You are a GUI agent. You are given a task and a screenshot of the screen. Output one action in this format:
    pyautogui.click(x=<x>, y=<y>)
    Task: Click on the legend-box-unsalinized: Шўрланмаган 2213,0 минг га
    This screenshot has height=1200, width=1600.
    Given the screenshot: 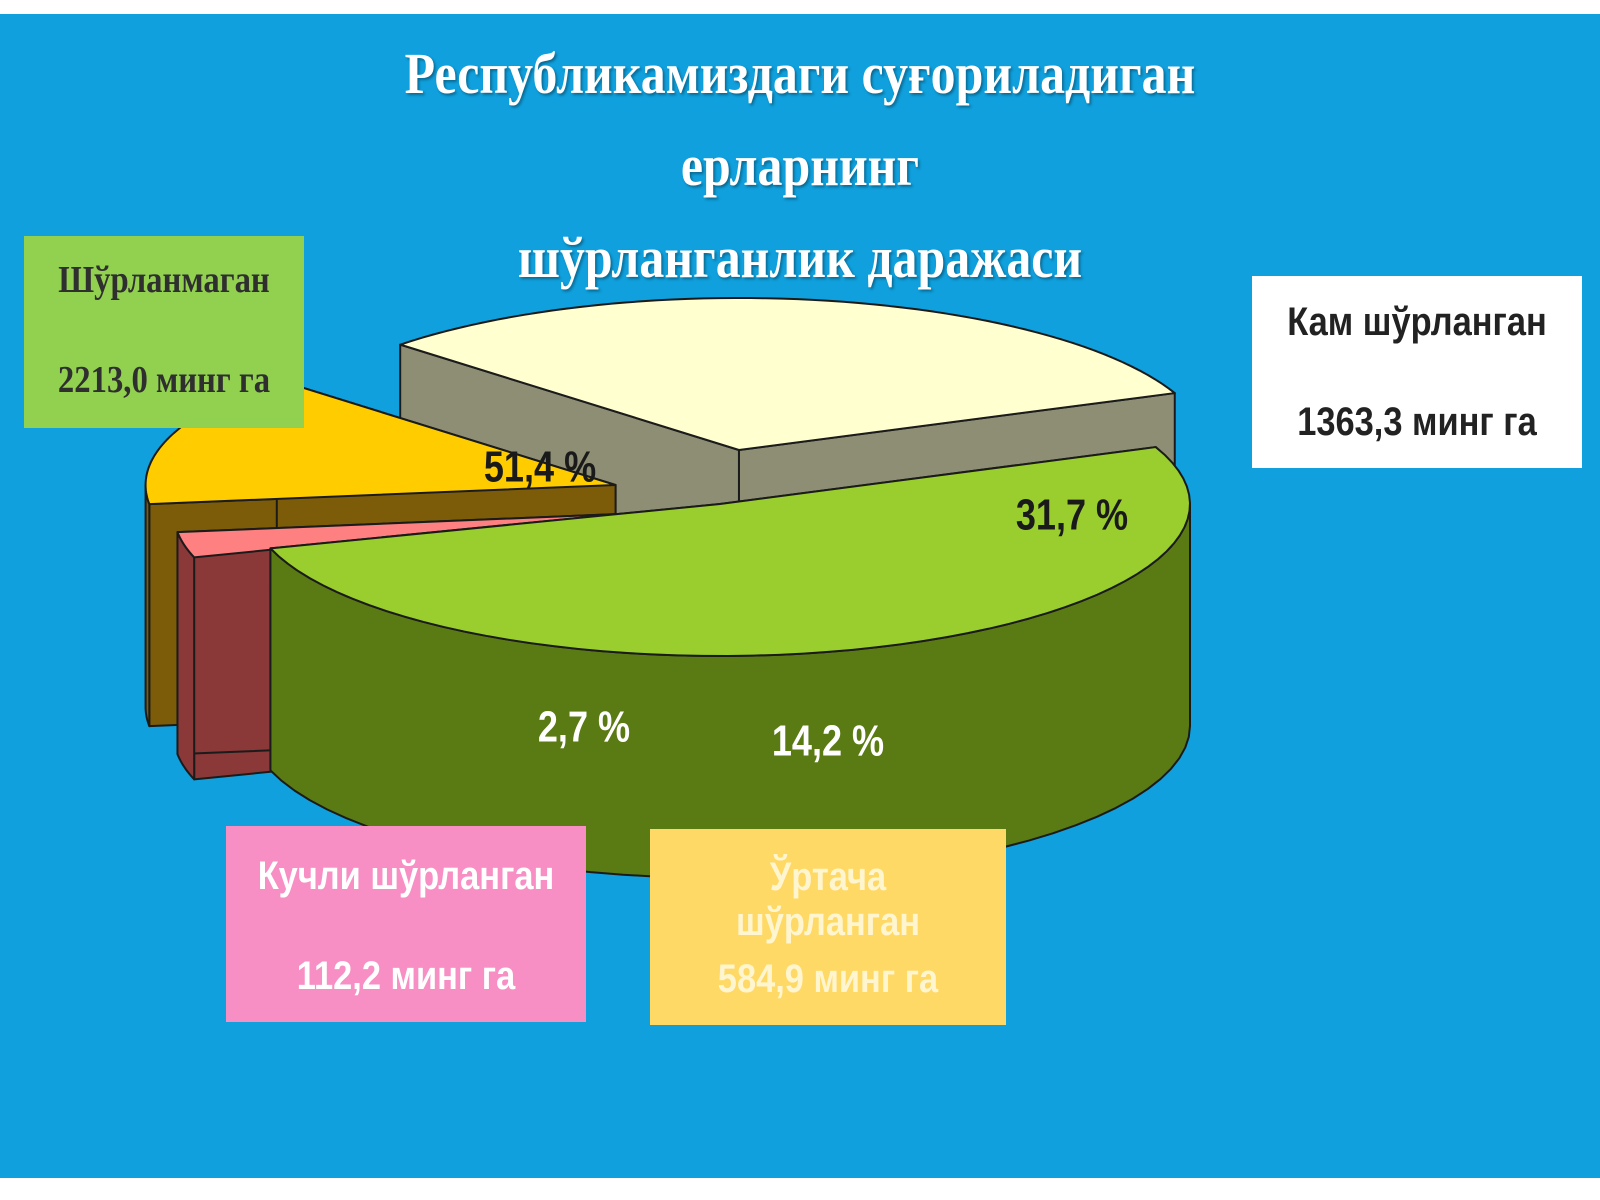 What is the action you would take?
    pyautogui.click(x=164, y=332)
    